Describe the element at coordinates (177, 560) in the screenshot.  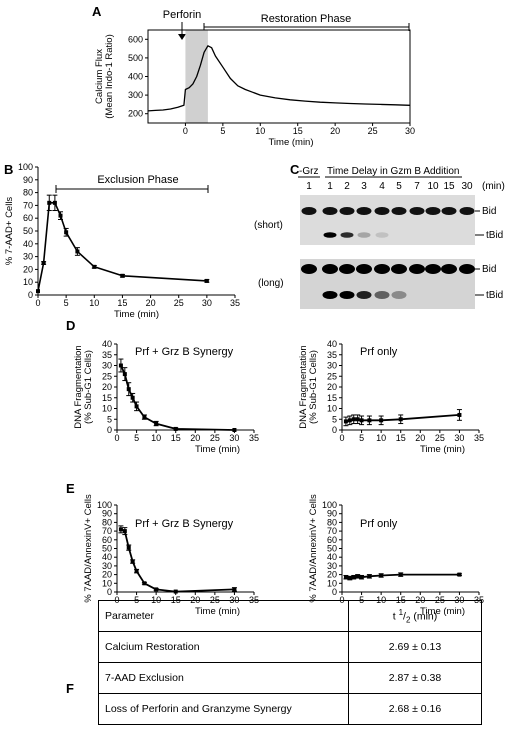
I see `chart-e-left-series-line` at that location.